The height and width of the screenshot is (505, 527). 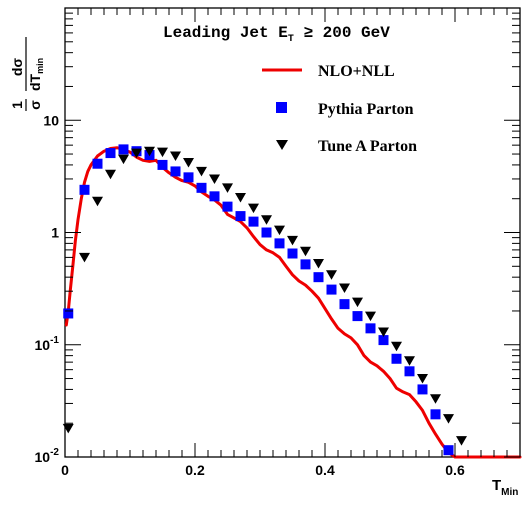 I want to click on y-tick-label-exp: -2, so click(x=54, y=452).